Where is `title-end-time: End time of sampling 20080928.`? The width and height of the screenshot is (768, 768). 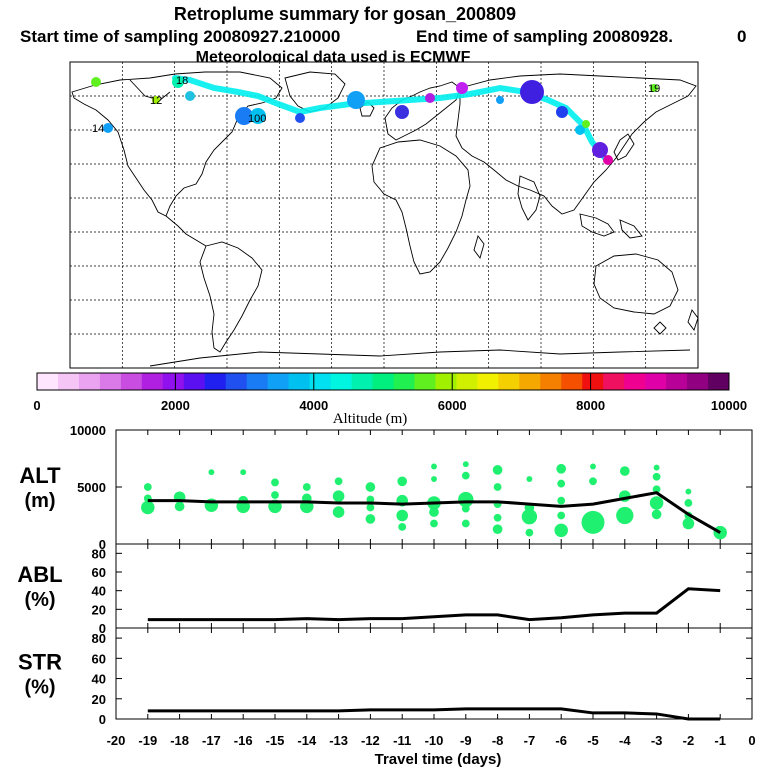
title-end-time: End time of sampling 20080928. is located at coordinates (544, 36).